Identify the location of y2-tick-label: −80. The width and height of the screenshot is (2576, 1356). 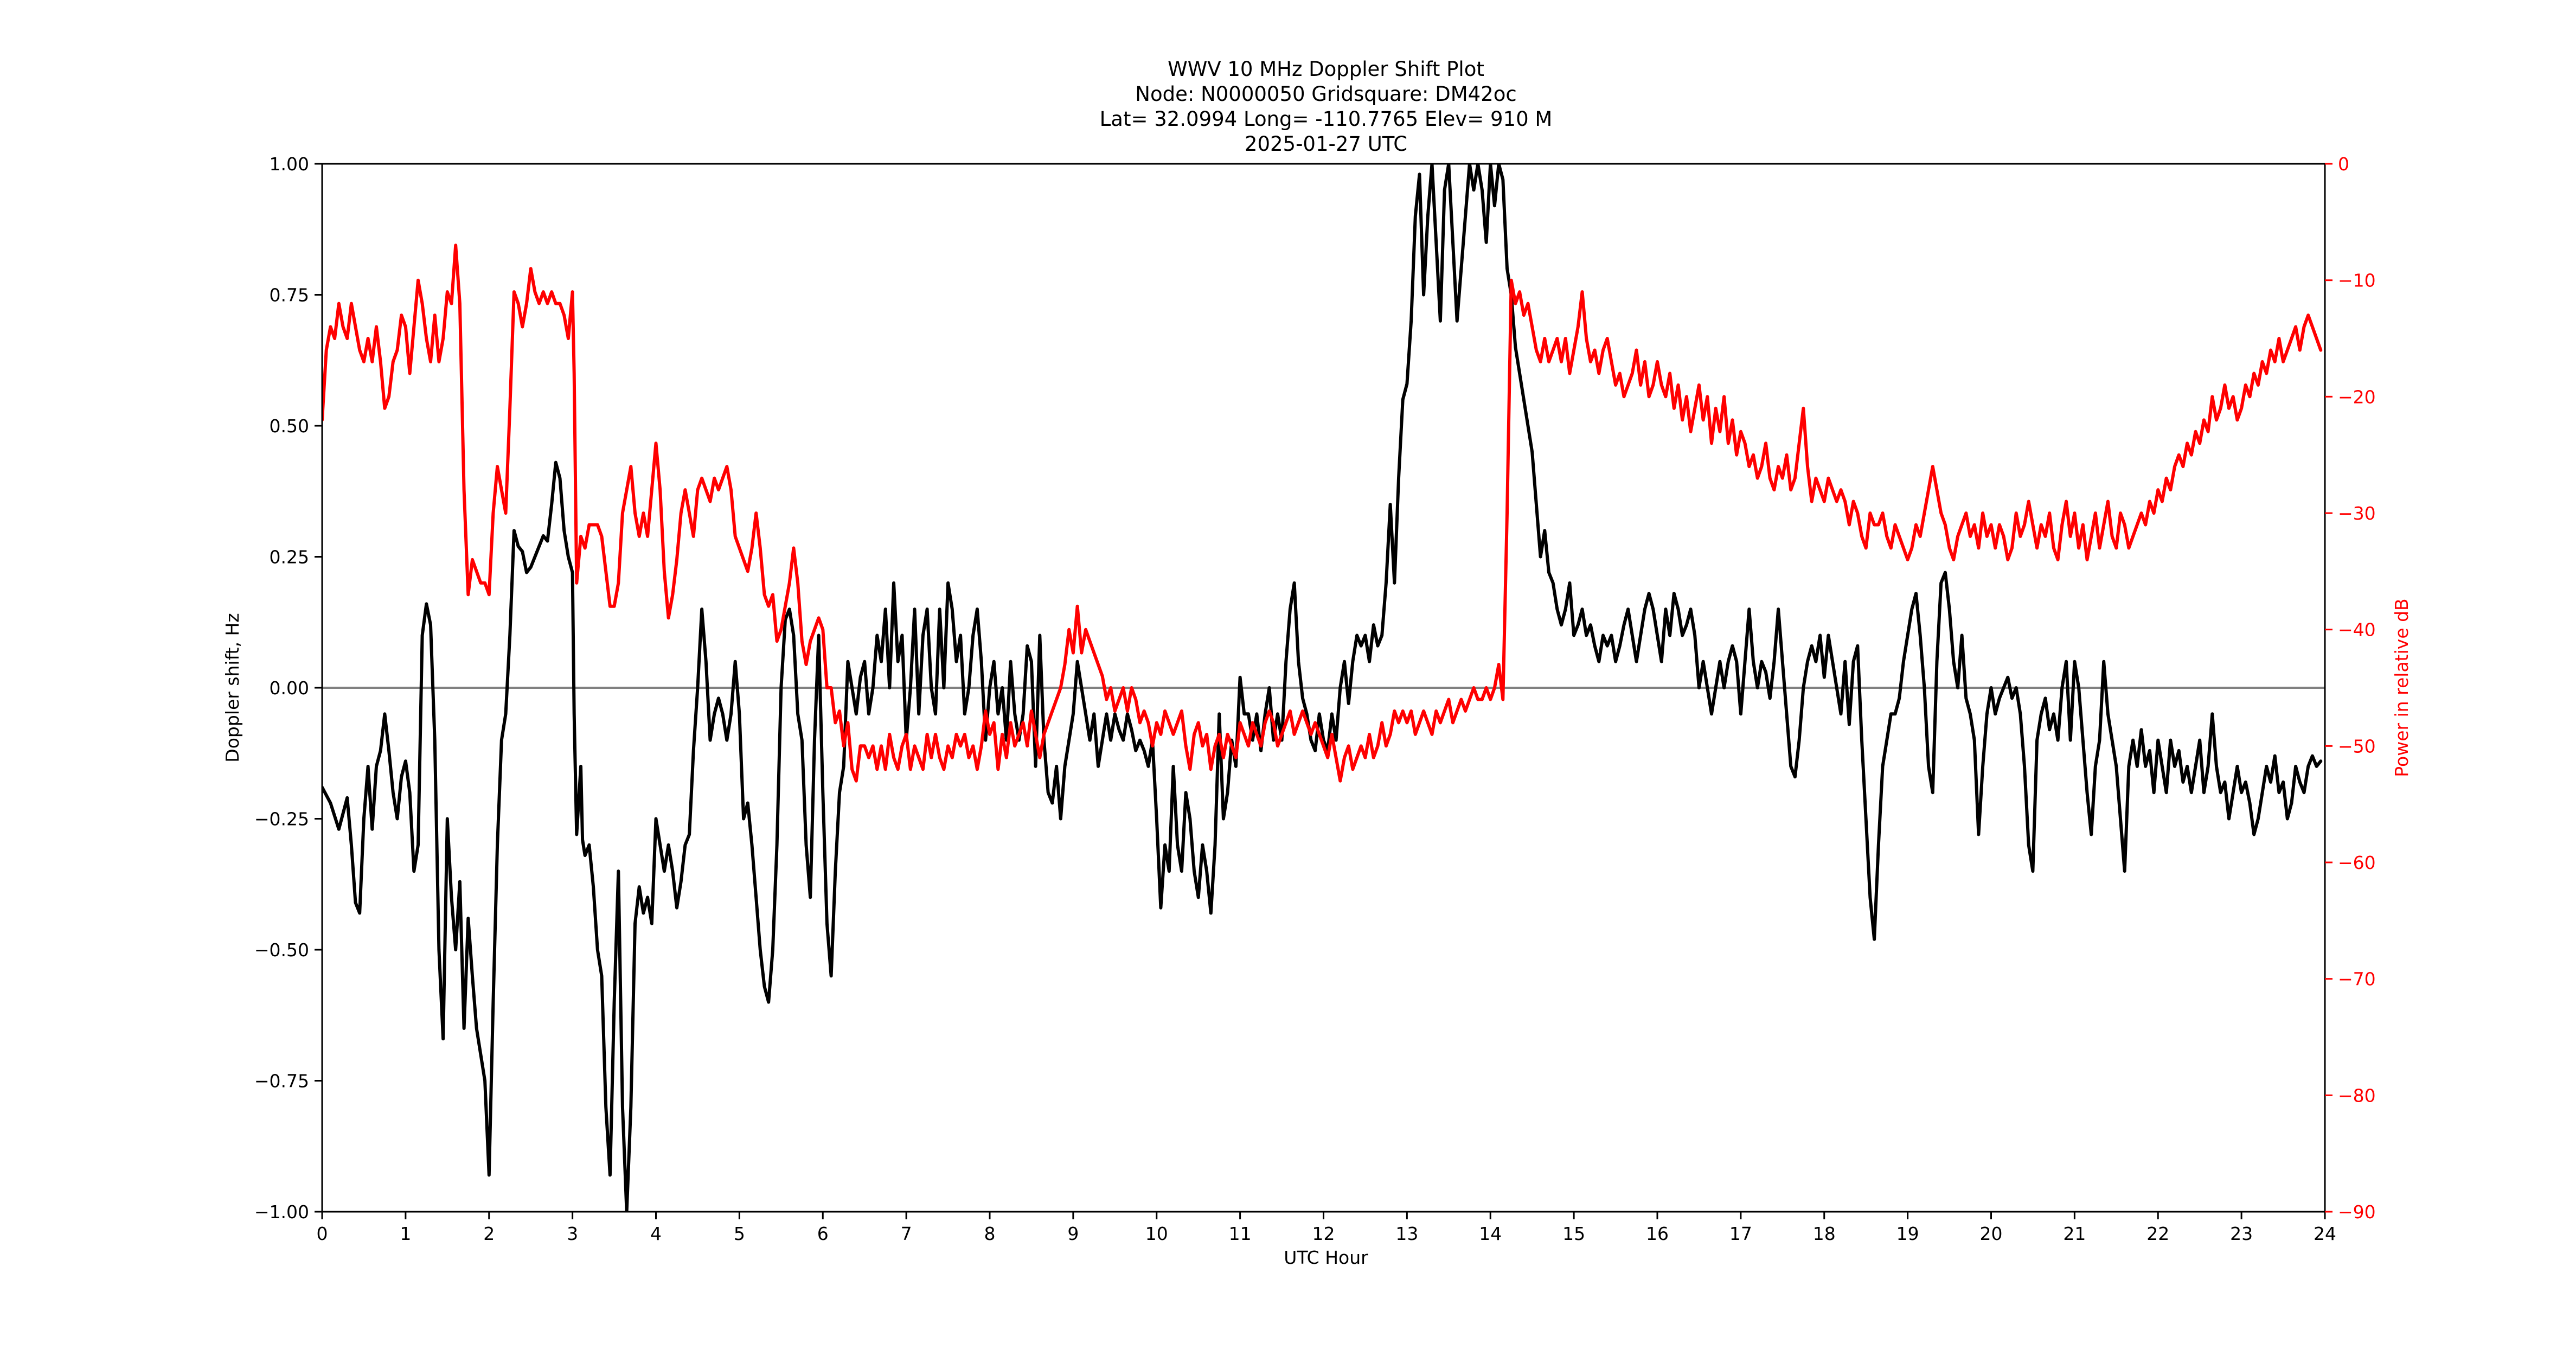
(2357, 1095).